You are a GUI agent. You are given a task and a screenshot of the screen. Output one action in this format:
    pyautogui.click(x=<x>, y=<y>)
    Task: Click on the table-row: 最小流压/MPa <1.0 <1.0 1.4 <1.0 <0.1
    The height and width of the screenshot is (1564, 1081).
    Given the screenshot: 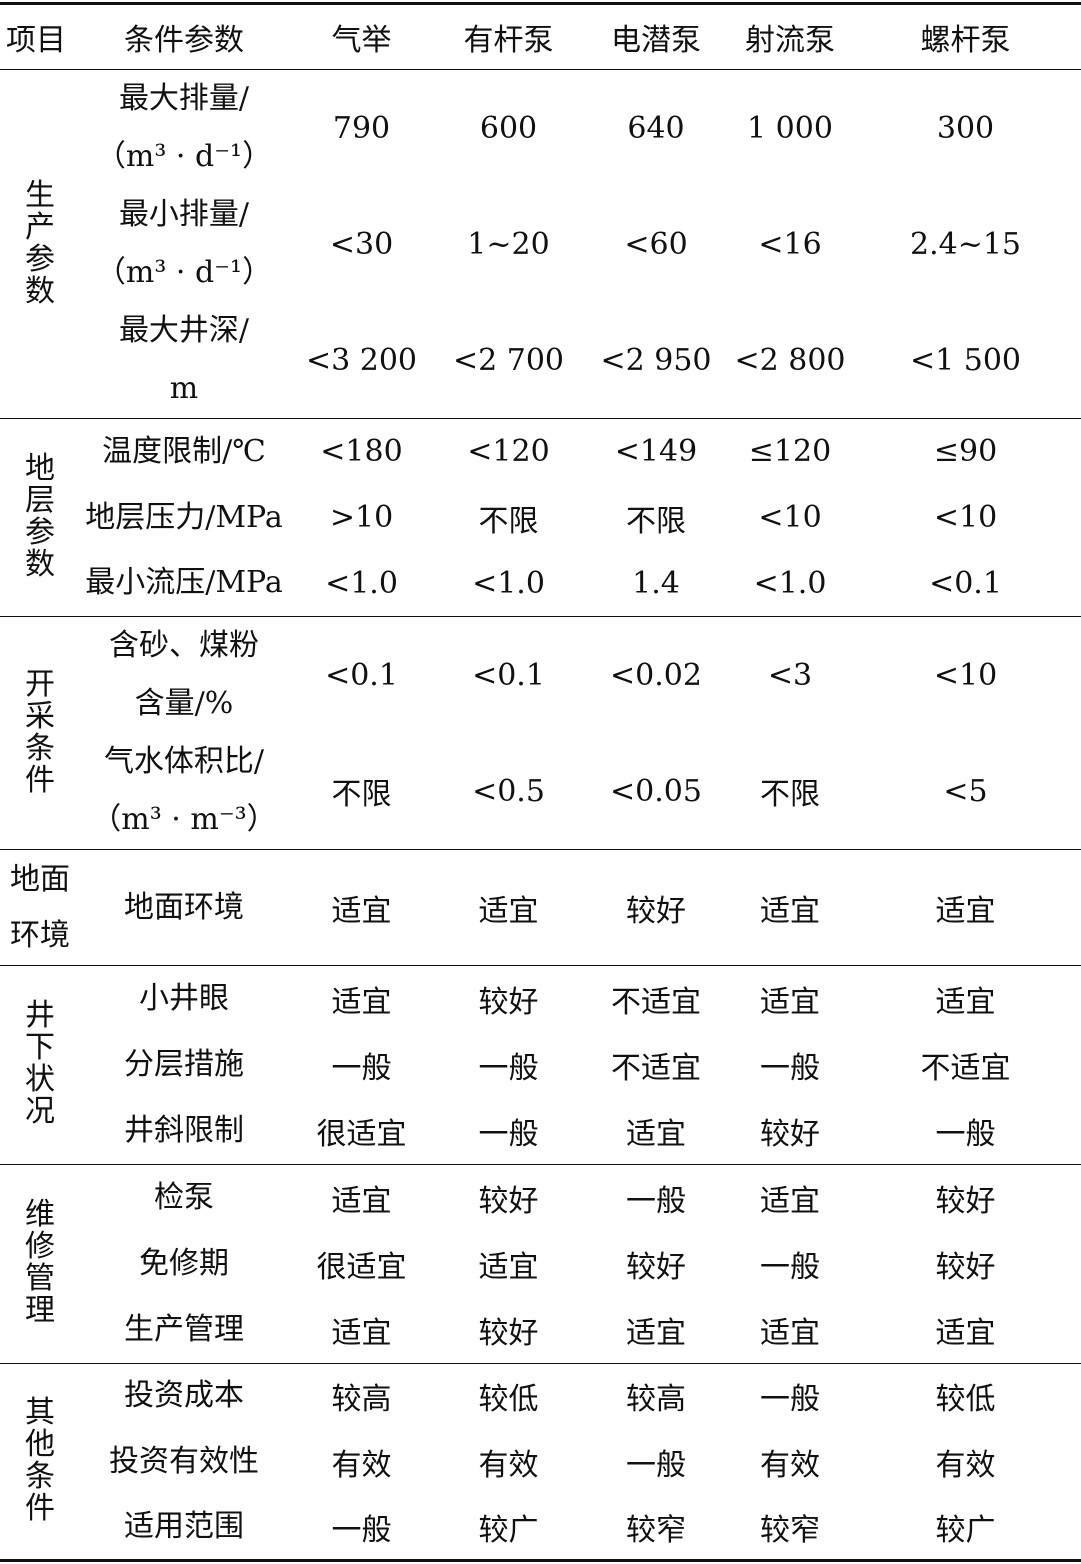 What is the action you would take?
    pyautogui.click(x=540, y=584)
    